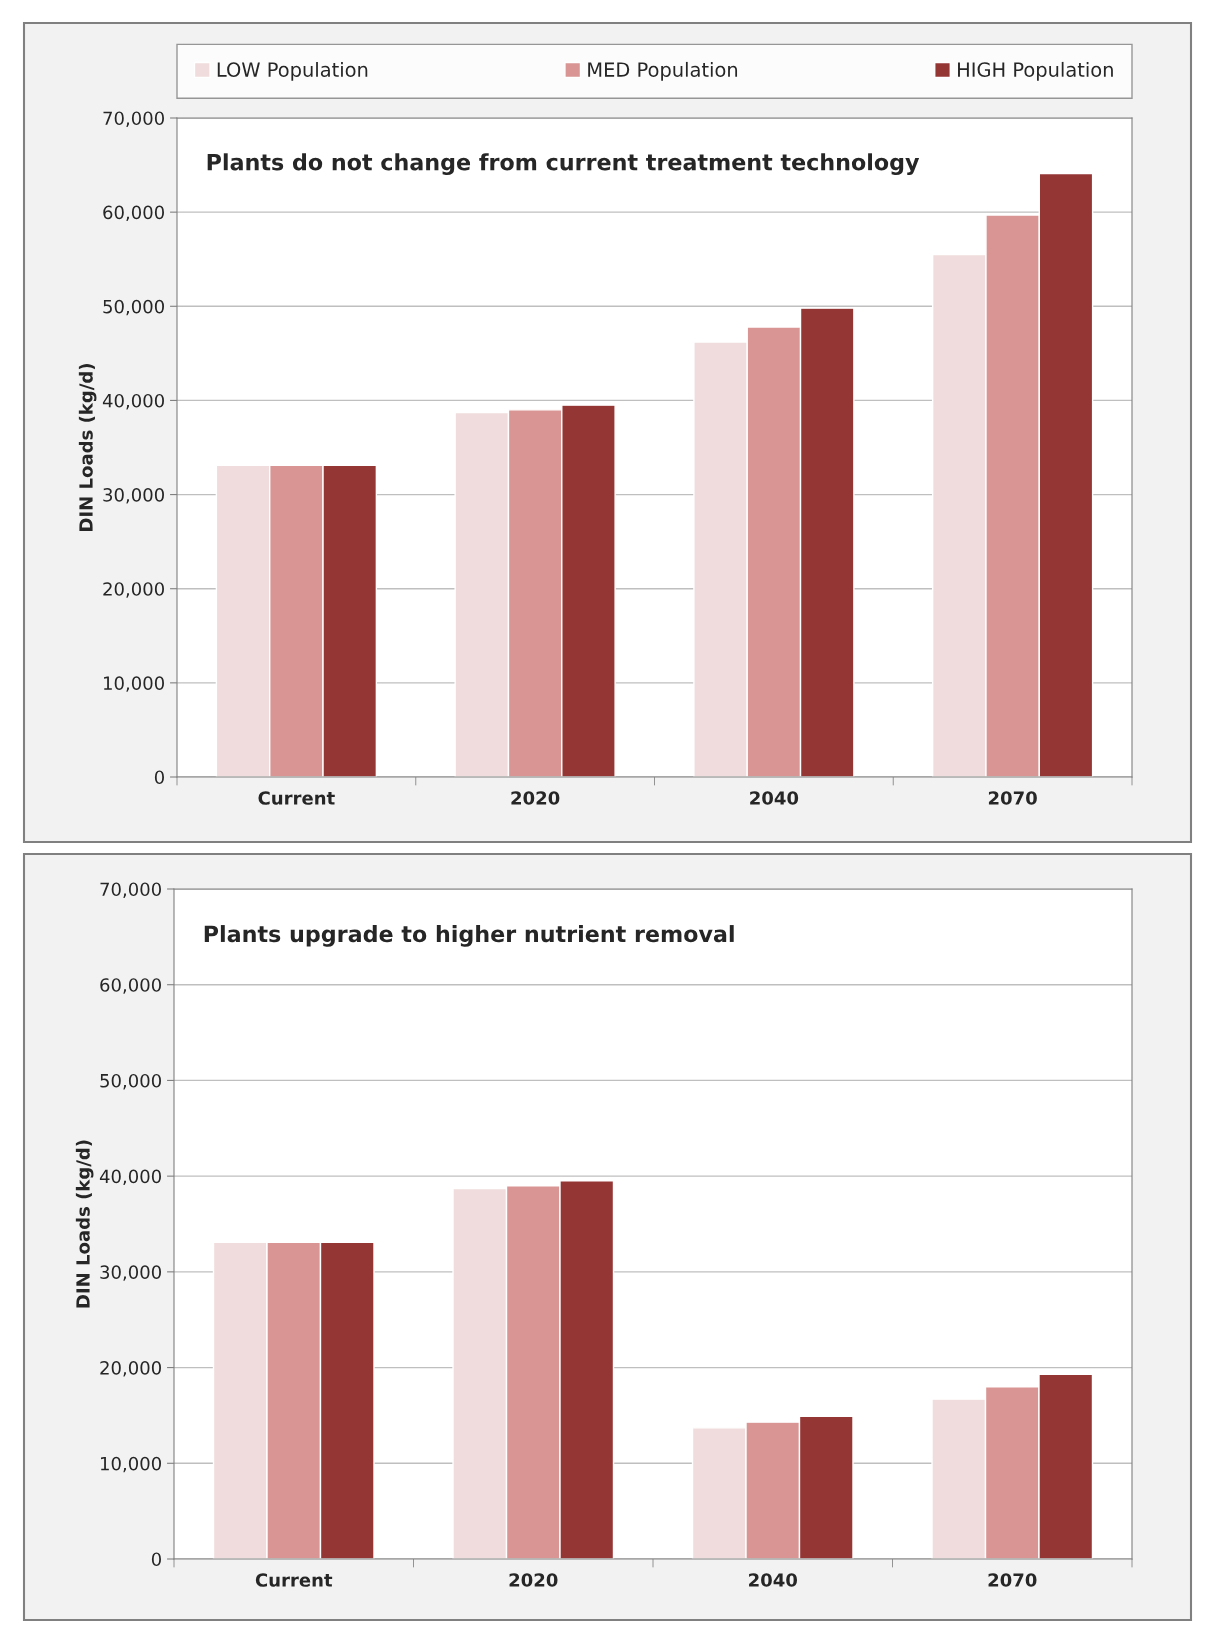 This screenshot has height=1636, width=1205. What do you see at coordinates (292, 71) in the screenshot?
I see `legend-label: LOW Population` at bounding box center [292, 71].